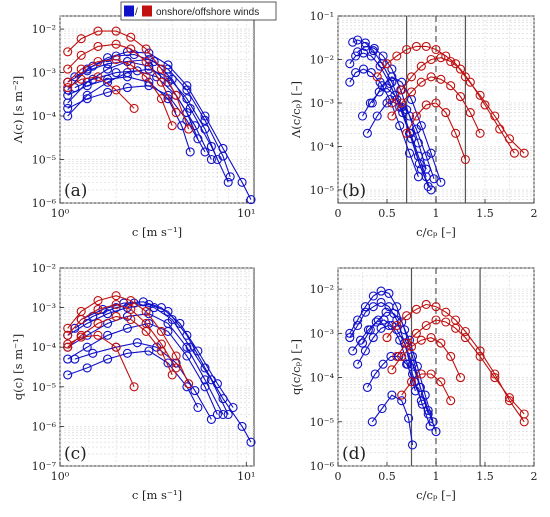 The image size is (550, 517). I want to click on panel-d-onshore-line, so click(389, 352).